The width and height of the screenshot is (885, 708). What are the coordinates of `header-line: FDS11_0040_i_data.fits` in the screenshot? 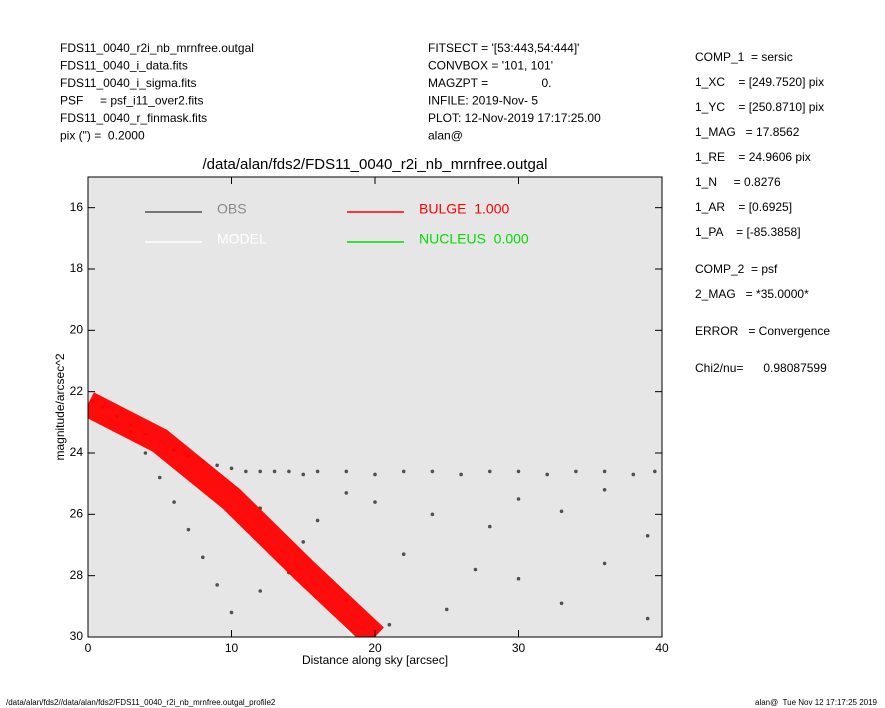 It's located at (124, 66).